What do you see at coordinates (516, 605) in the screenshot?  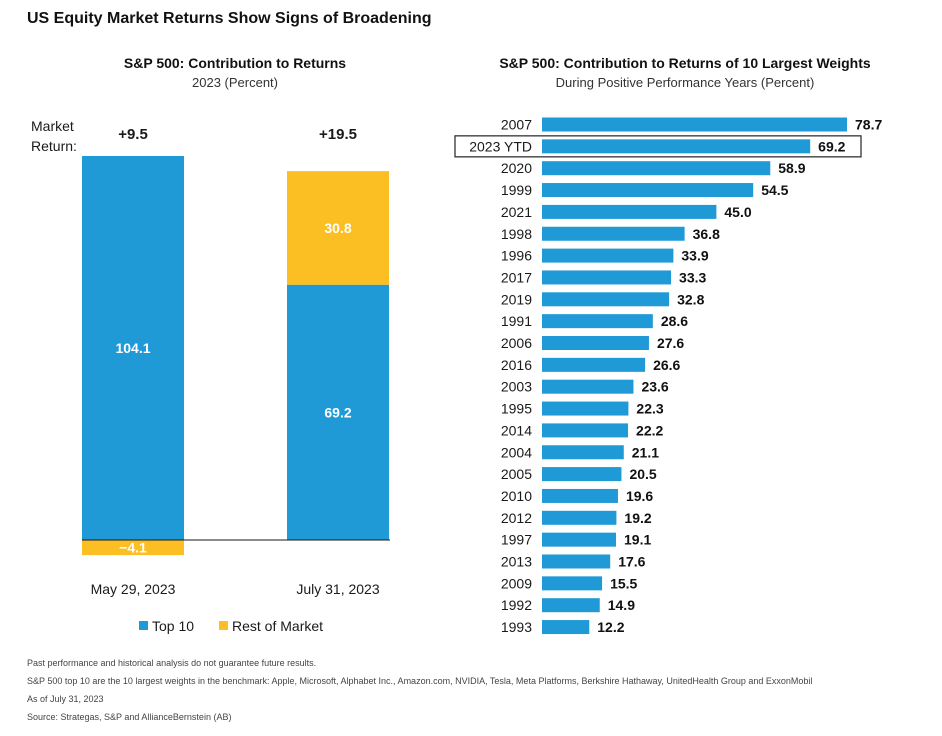 I see `year-label-22: 1992` at bounding box center [516, 605].